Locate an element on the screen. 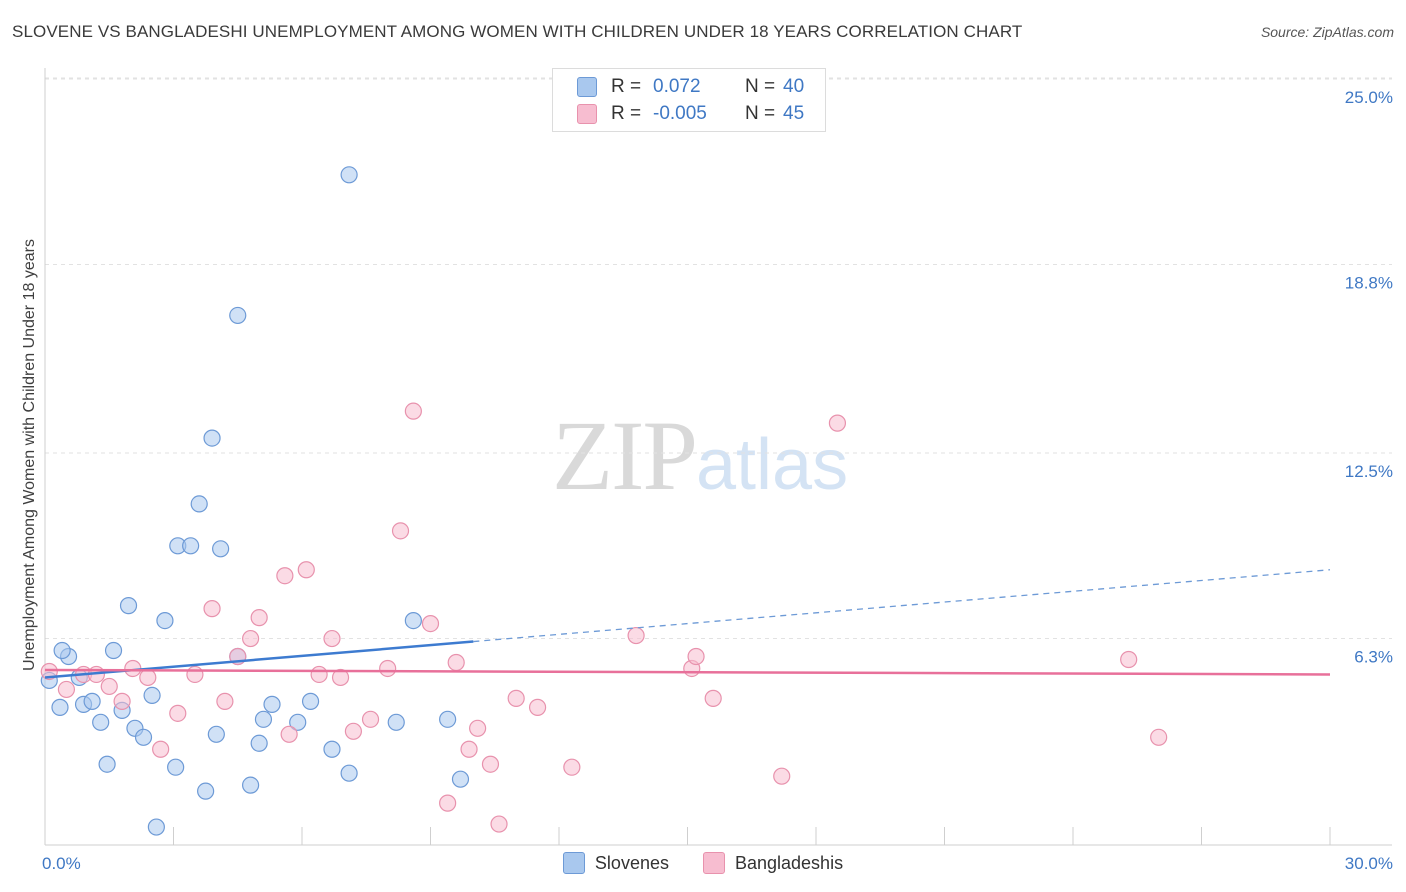 The image size is (1406, 892). legend-r-value: -0.005 is located at coordinates (680, 113).